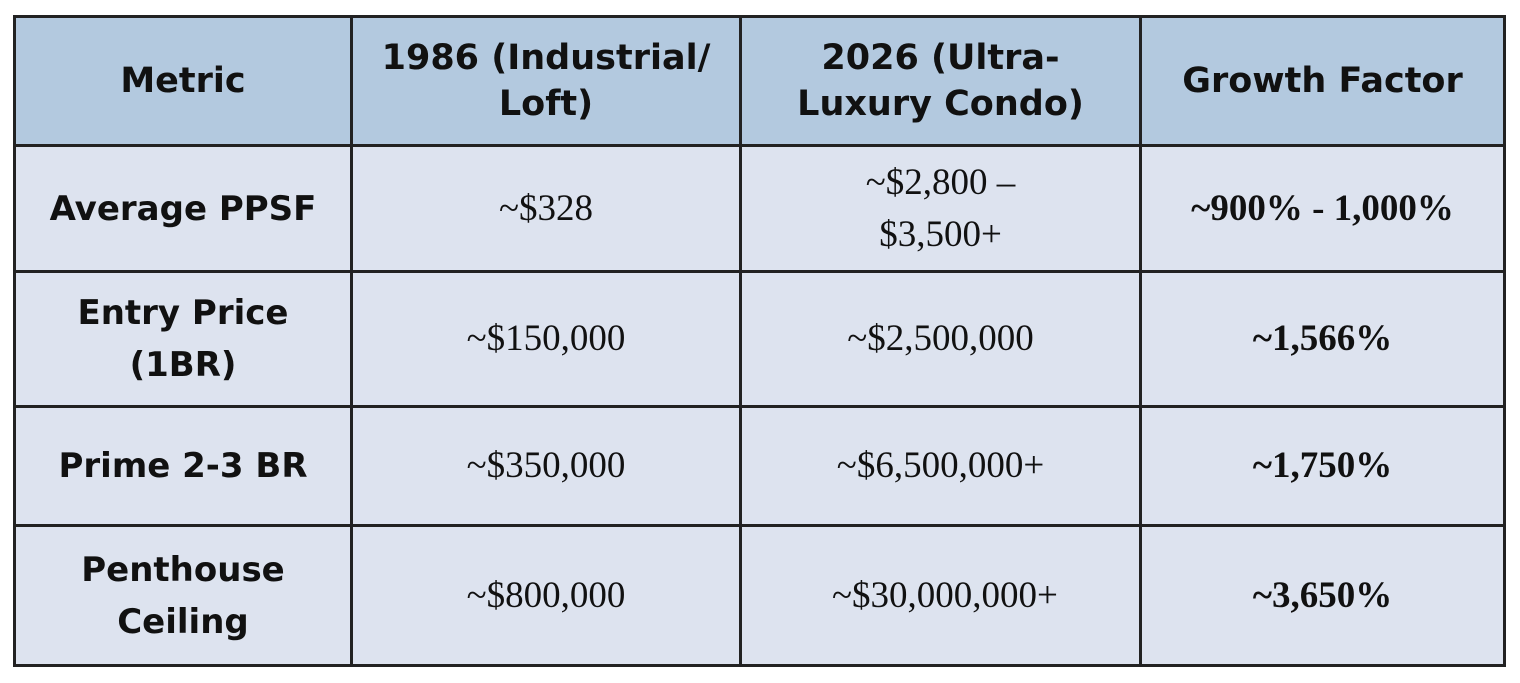 The width and height of the screenshot is (1520, 683). What do you see at coordinates (1322, 339) in the screenshot?
I see `value-cell: ~1,566%` at bounding box center [1322, 339].